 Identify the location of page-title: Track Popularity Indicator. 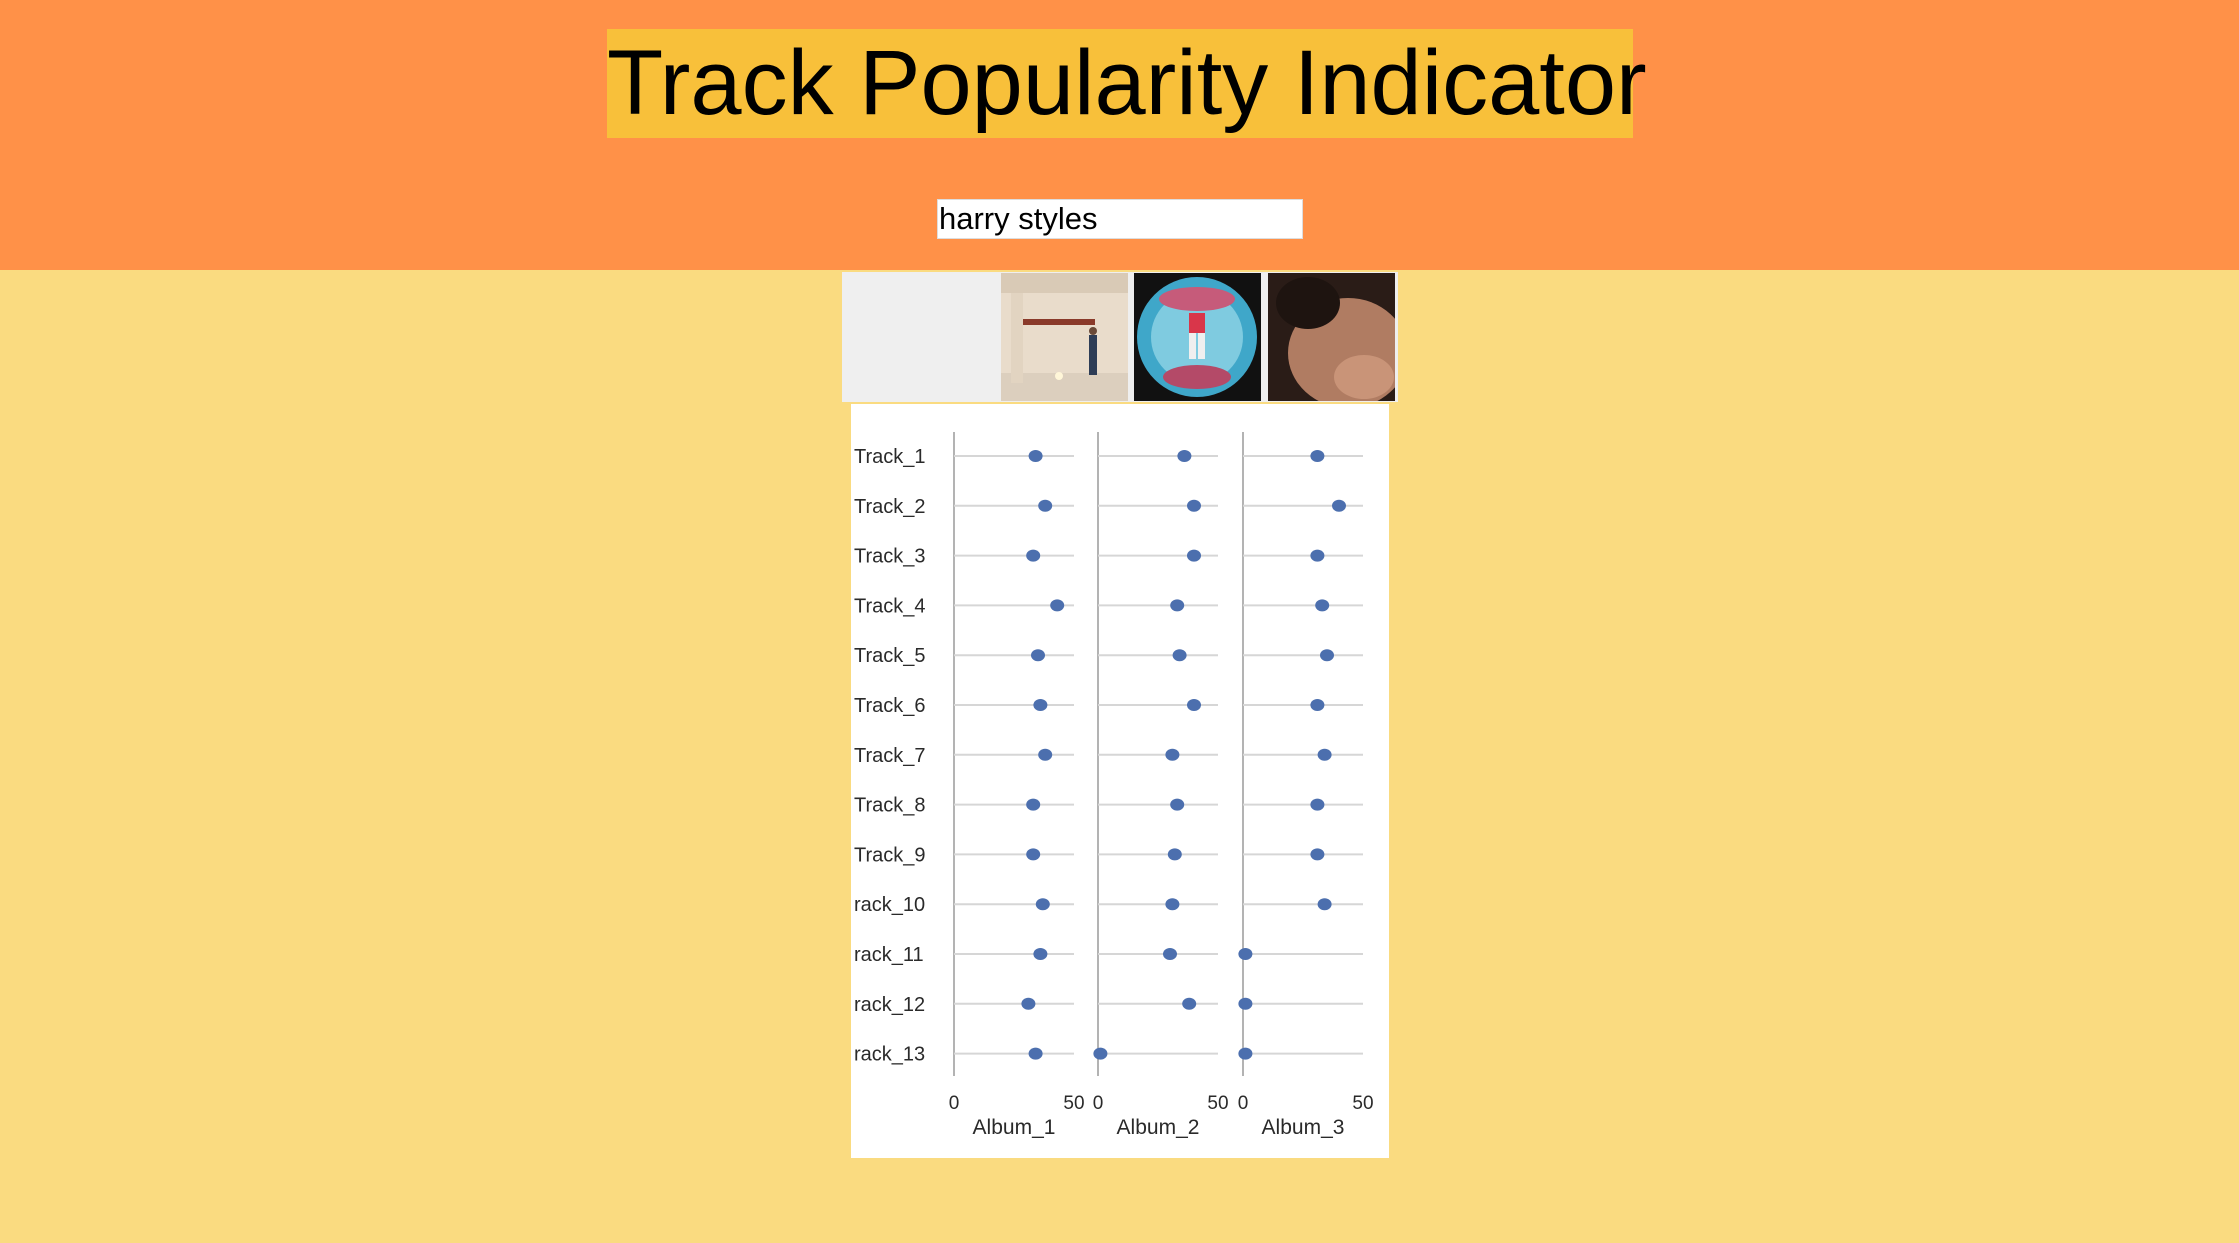
(1127, 83).